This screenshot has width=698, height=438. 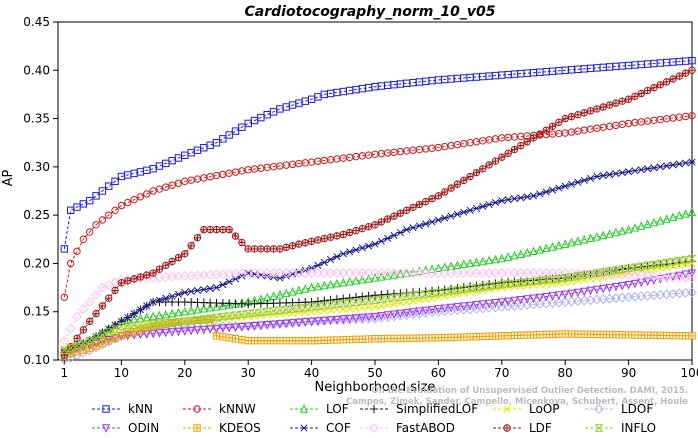 What do you see at coordinates (36, 119) in the screenshot?
I see `y-tick-label: 0.35` at bounding box center [36, 119].